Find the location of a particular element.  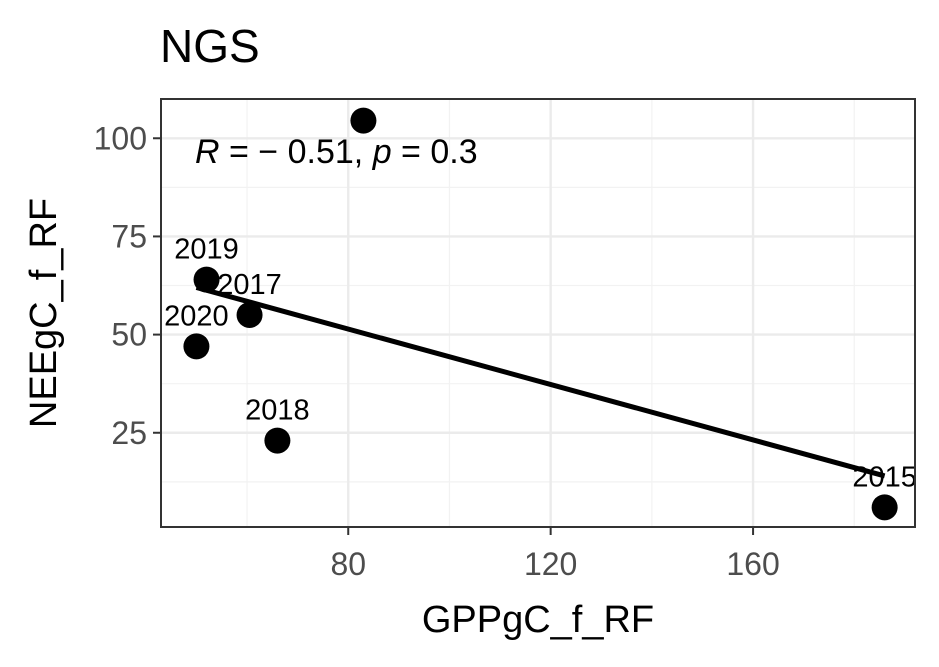

y-tick-label: 50 is located at coordinates (129, 335).